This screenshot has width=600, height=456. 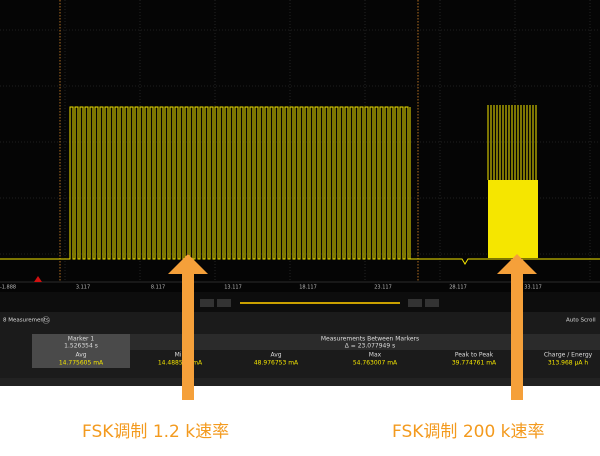 I want to click on between-title: Measurements Between Markers, so click(x=370, y=339).